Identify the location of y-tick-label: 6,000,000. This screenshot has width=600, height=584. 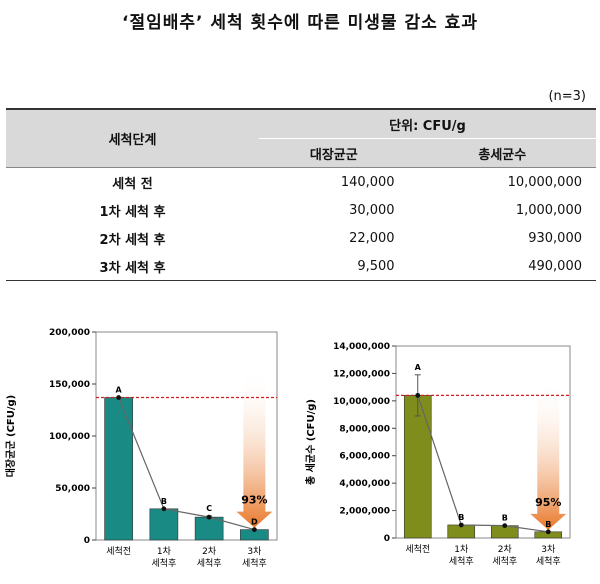
(364, 457).